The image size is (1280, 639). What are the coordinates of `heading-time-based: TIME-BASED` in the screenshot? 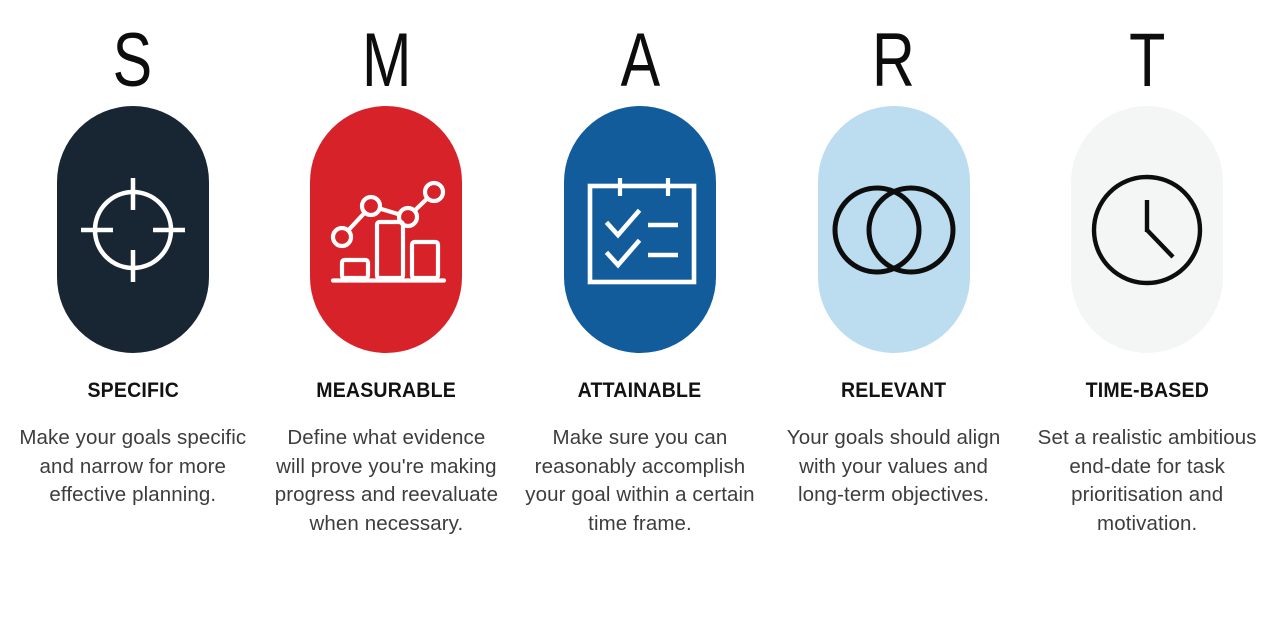 It's located at (1147, 390).